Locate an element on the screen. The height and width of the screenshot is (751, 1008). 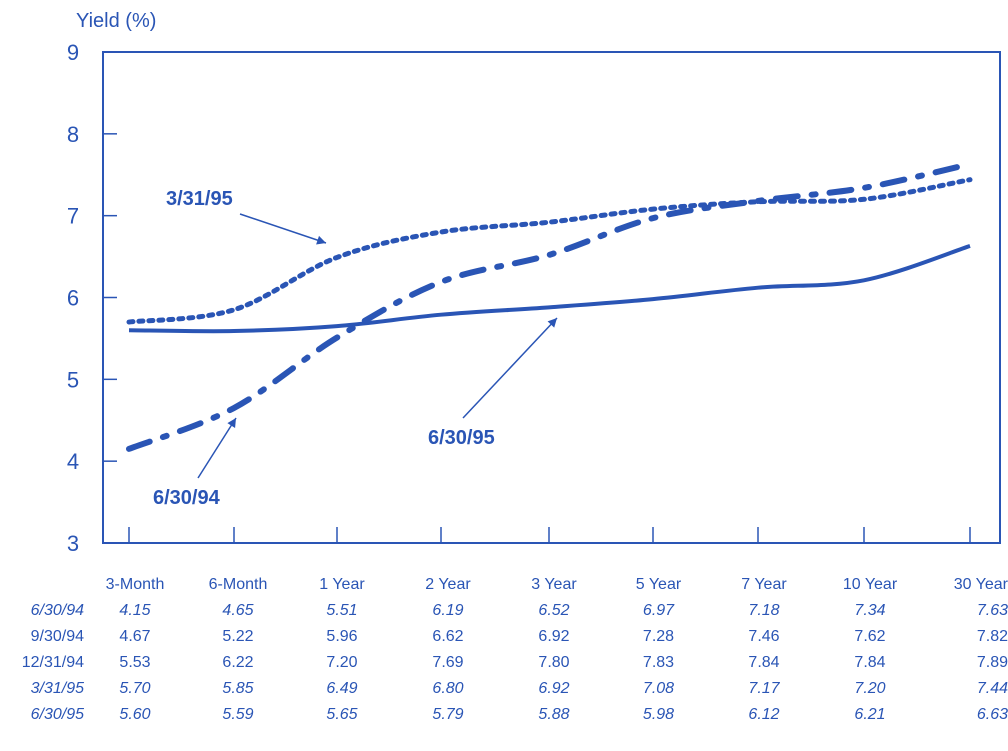
table-cell: 5.70 is located at coordinates (135, 688).